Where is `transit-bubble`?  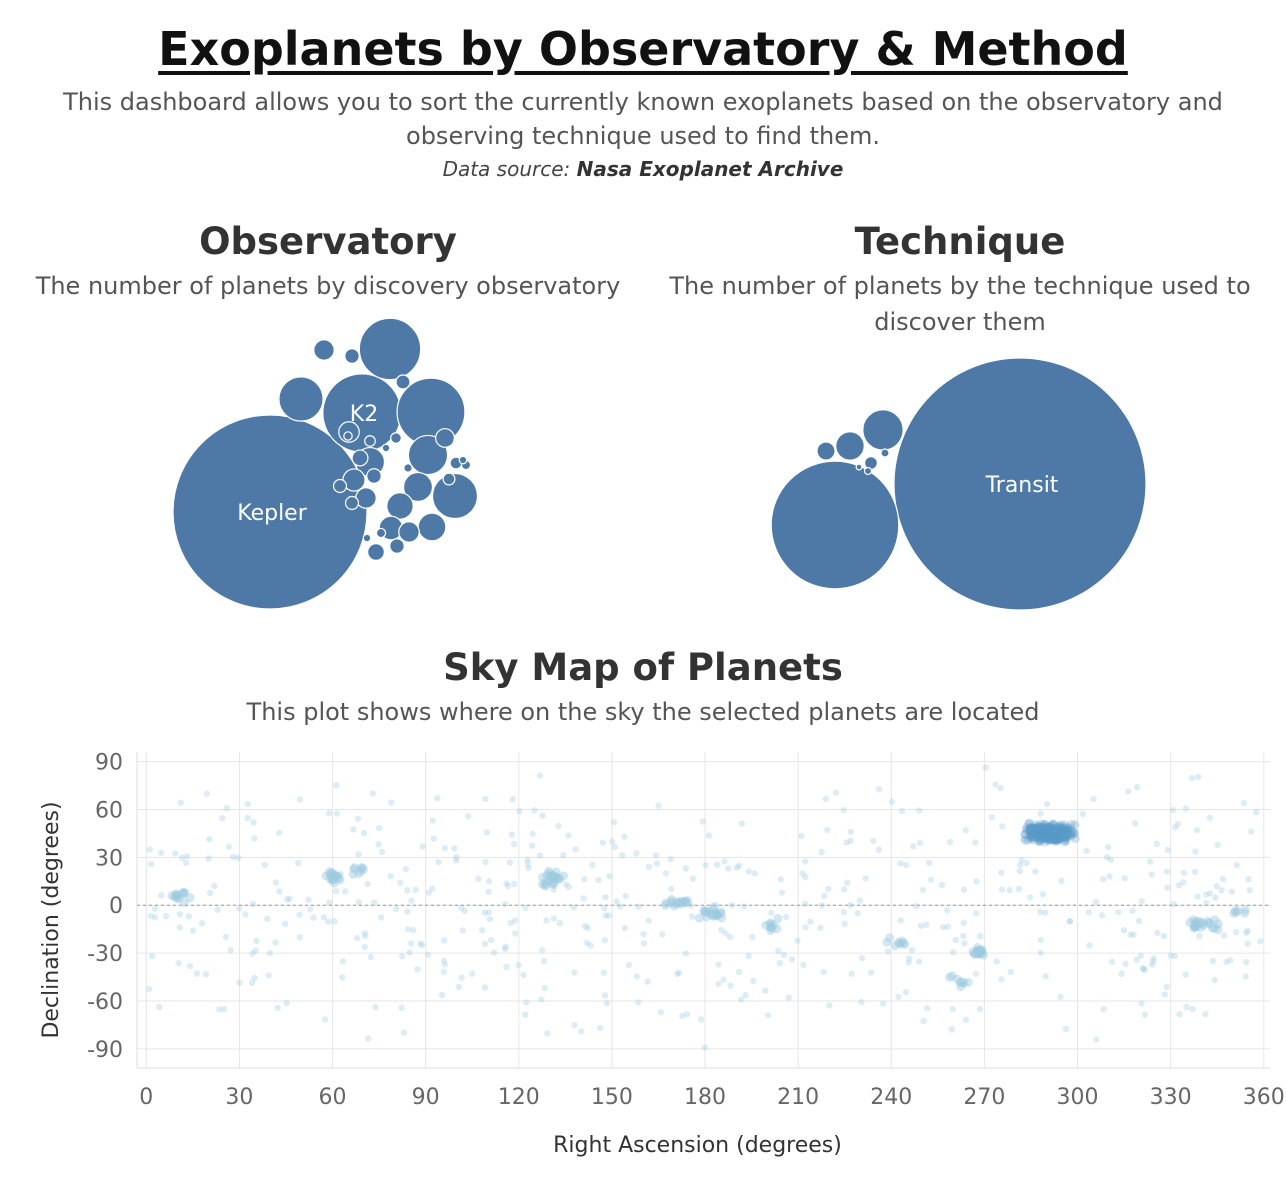
transit-bubble is located at coordinates (1020, 484).